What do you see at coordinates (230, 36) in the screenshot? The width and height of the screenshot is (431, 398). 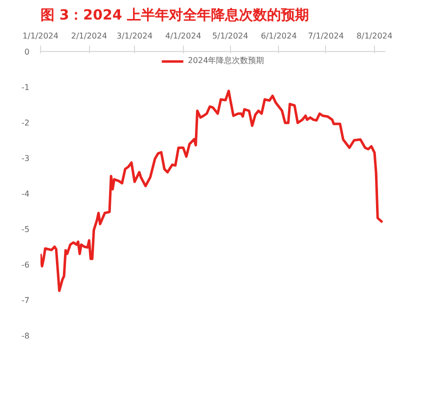 I see `x-tick-label: 5/1/2024` at bounding box center [230, 36].